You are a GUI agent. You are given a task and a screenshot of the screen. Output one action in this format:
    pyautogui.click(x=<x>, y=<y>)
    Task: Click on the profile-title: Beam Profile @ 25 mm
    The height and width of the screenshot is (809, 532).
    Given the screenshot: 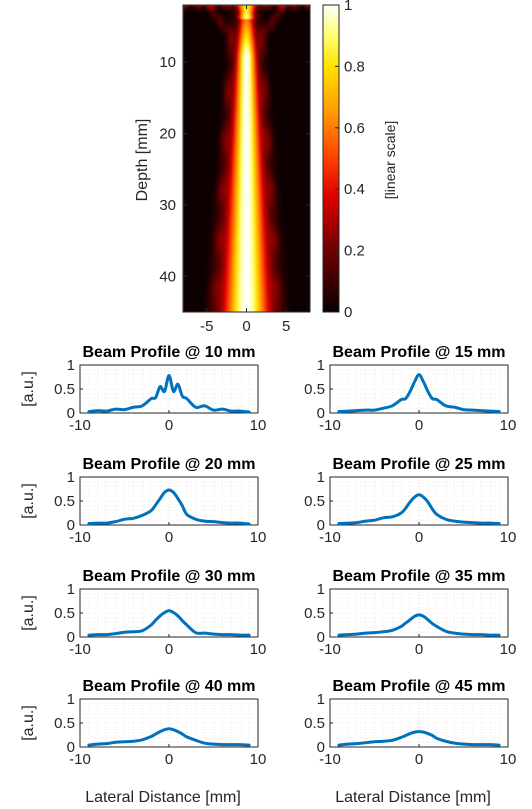 What is the action you would take?
    pyautogui.click(x=419, y=464)
    